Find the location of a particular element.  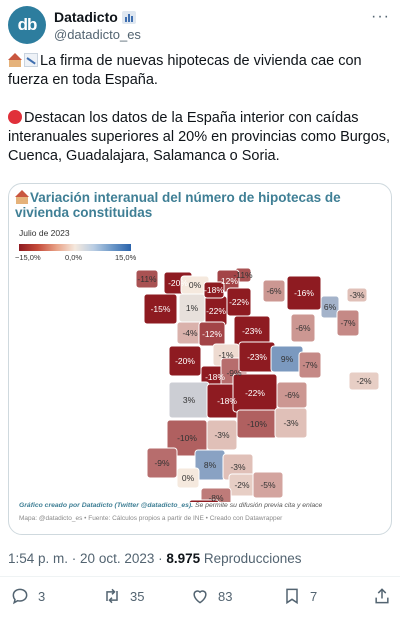

province-value-label: -8% is located at coordinates (216, 497).